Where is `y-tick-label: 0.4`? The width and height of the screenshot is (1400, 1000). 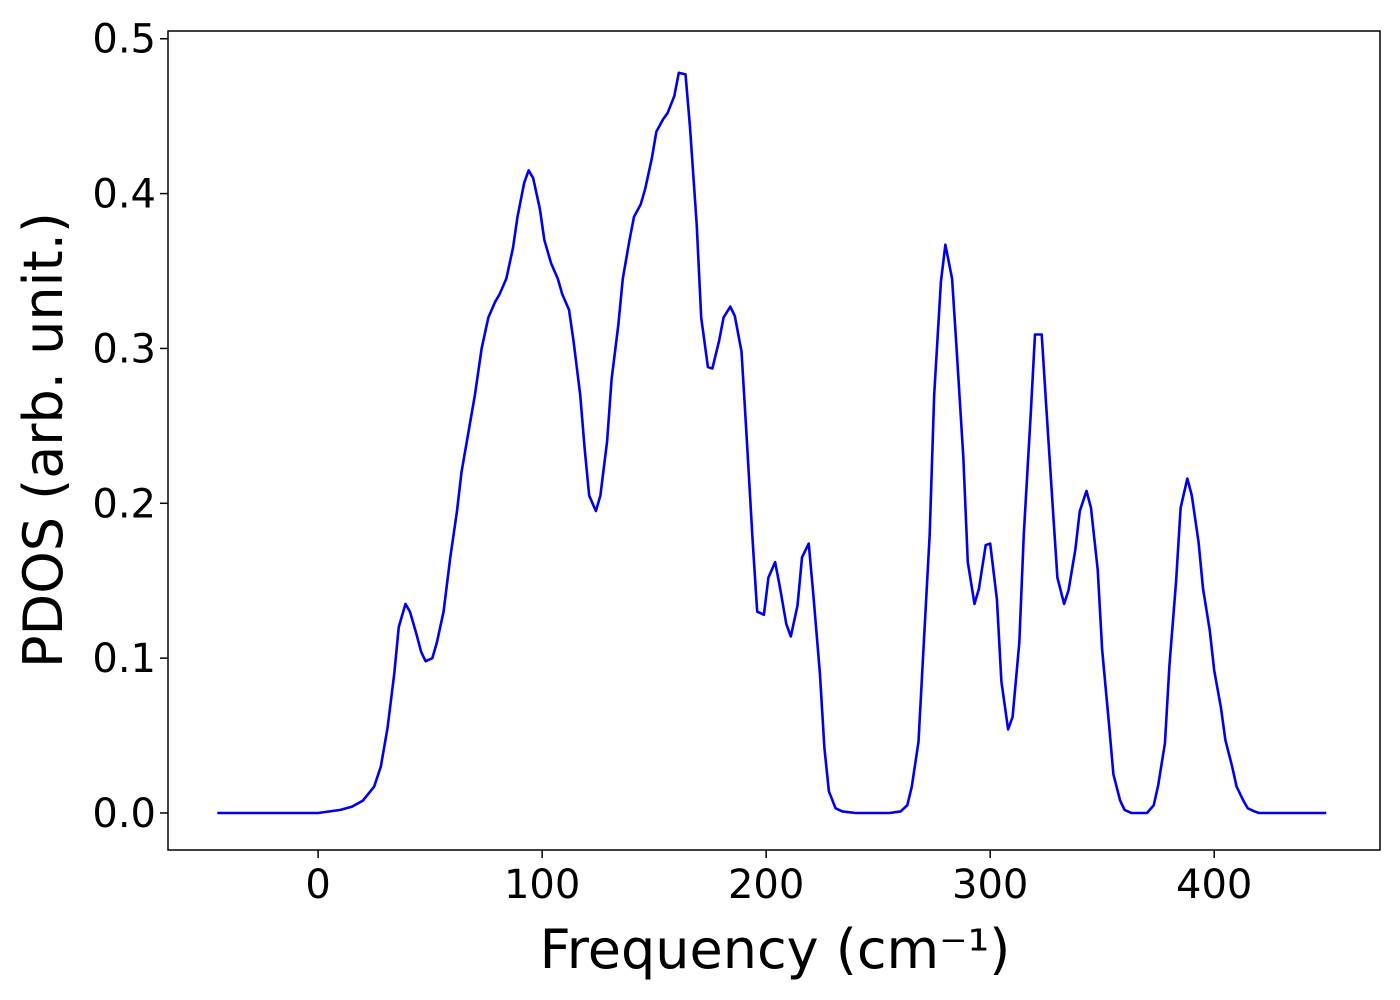 y-tick-label: 0.4 is located at coordinates (124, 195).